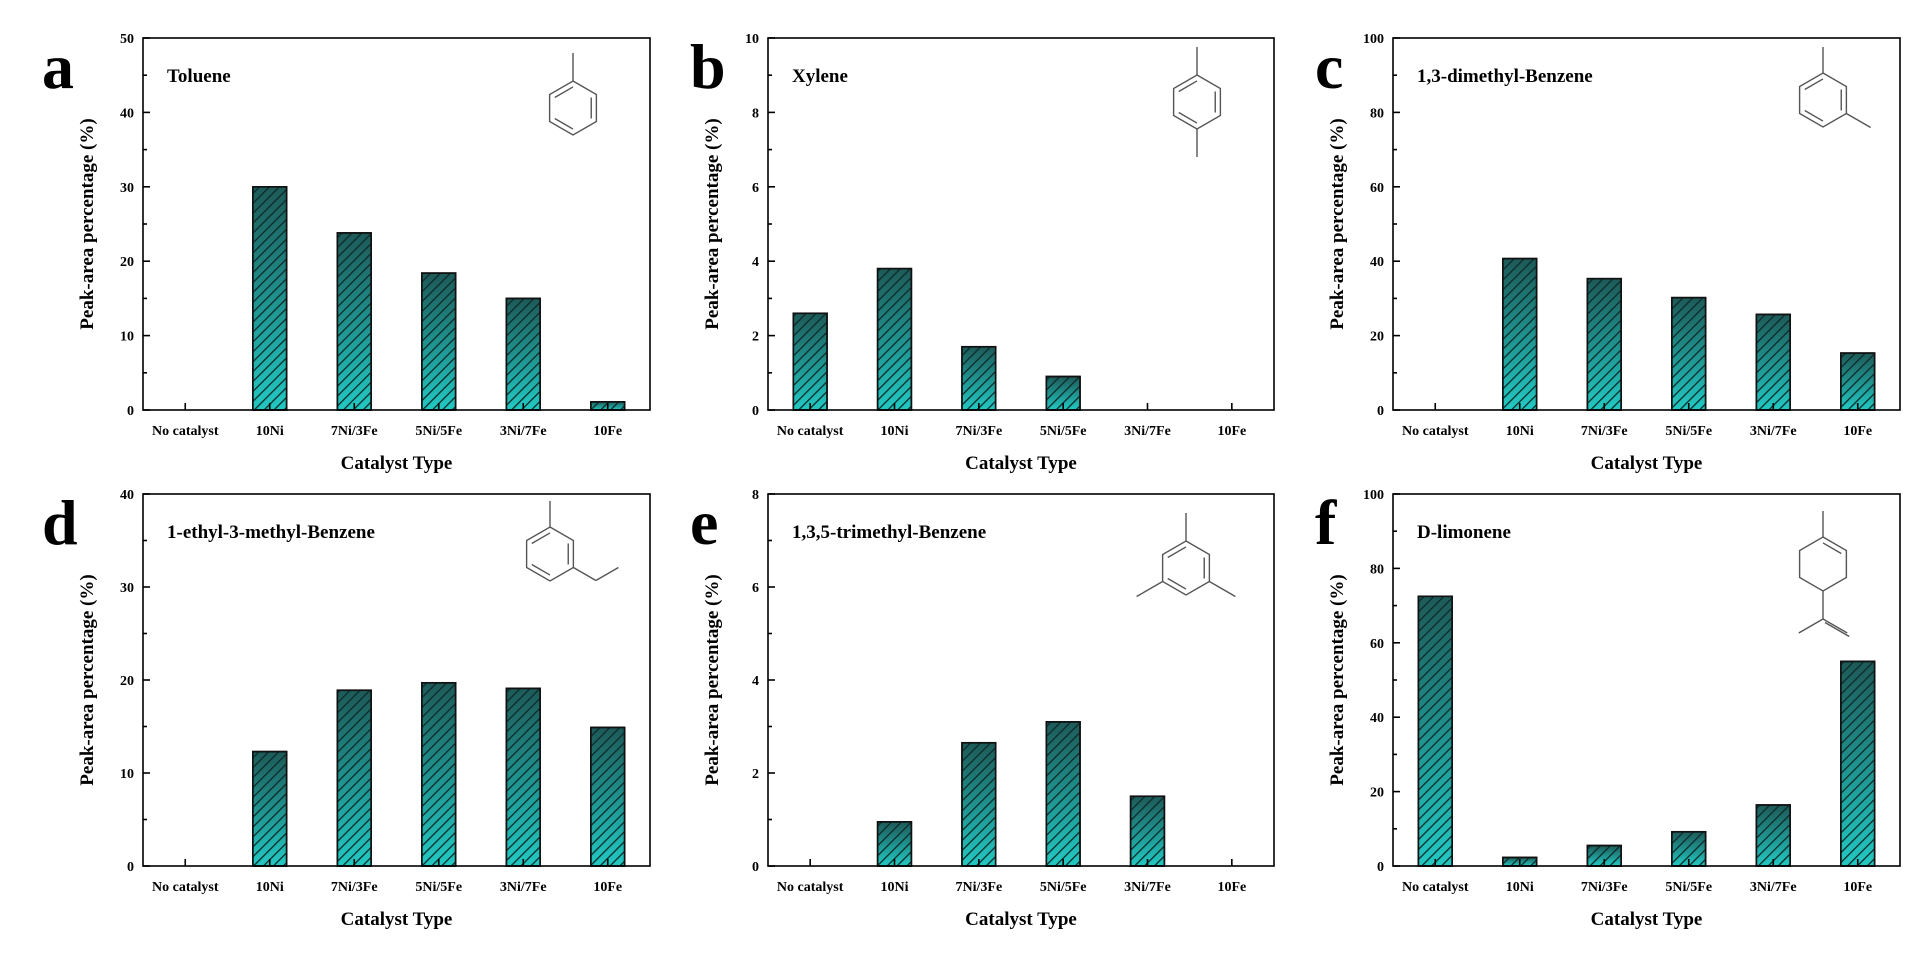  What do you see at coordinates (1326, 522) in the screenshot?
I see `panel-letter: f` at bounding box center [1326, 522].